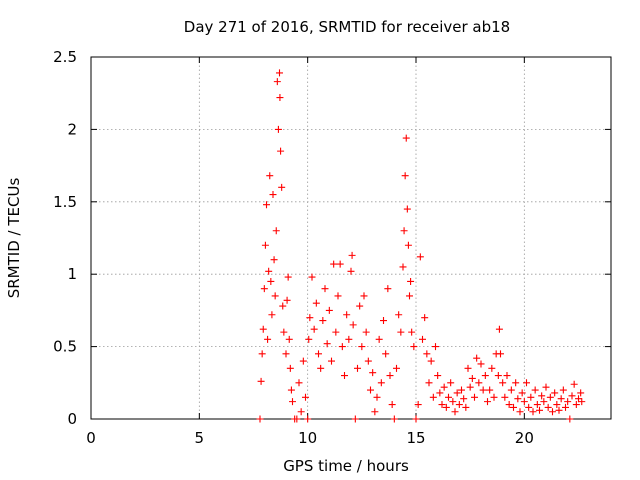 This screenshot has width=640, height=480. I want to click on y-tick-label: 2, so click(72, 129).